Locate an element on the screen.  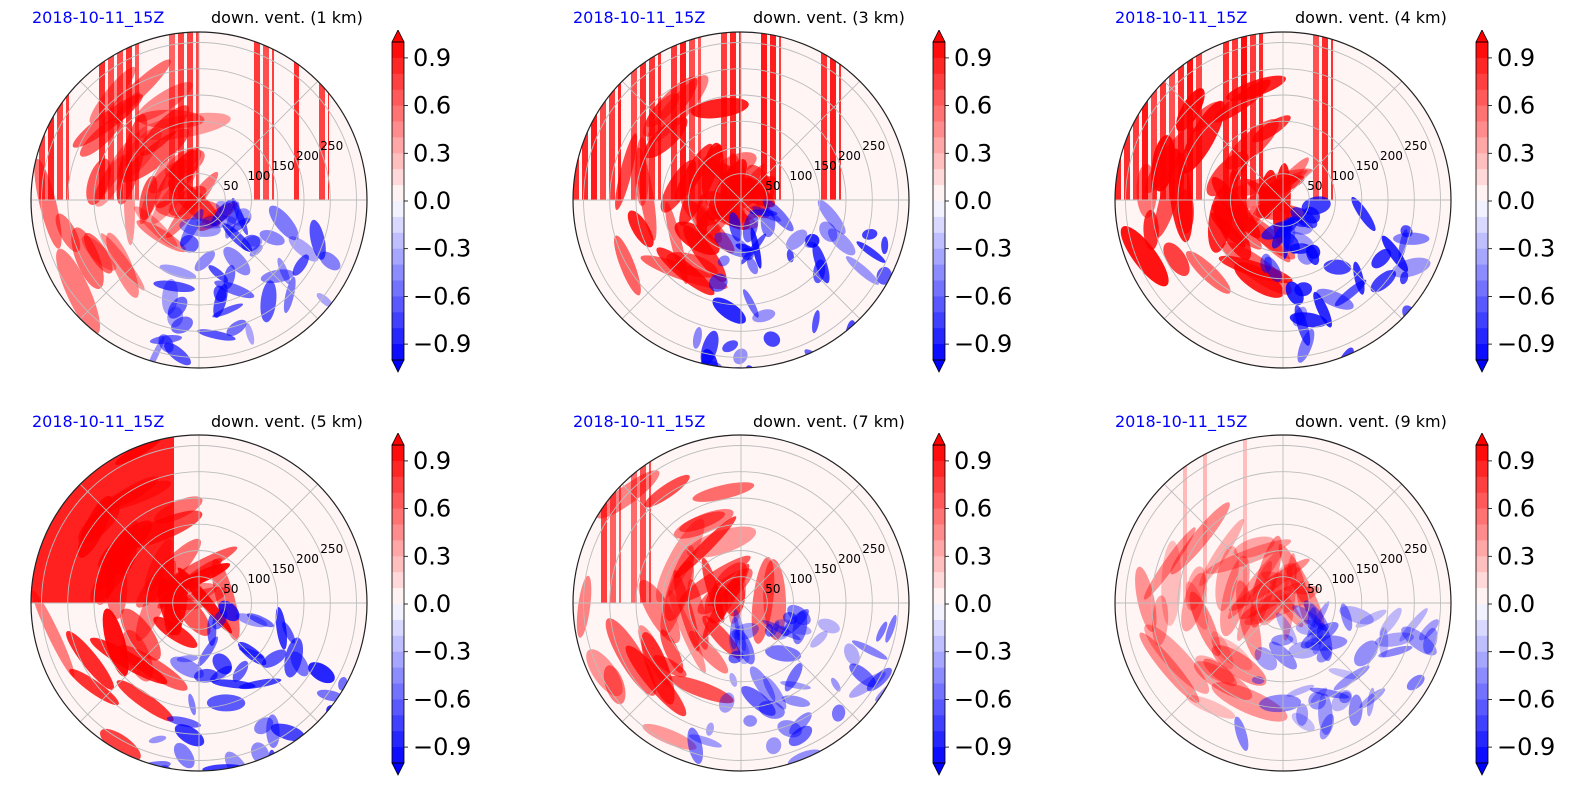
panel-field-label: down. vent. (7 km) is located at coordinates (829, 421).